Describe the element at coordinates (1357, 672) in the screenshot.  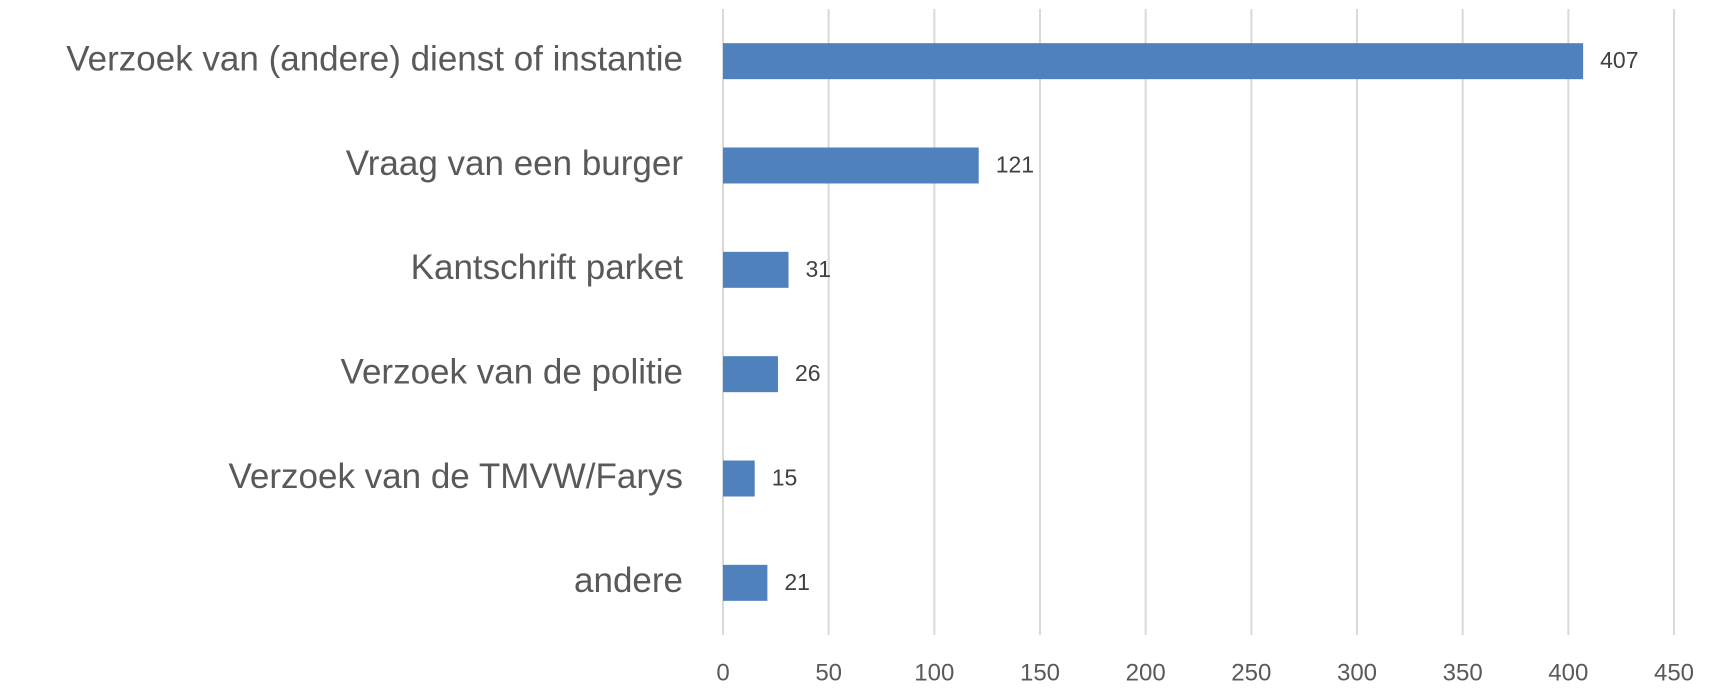
I see `x-tick-label: 300` at that location.